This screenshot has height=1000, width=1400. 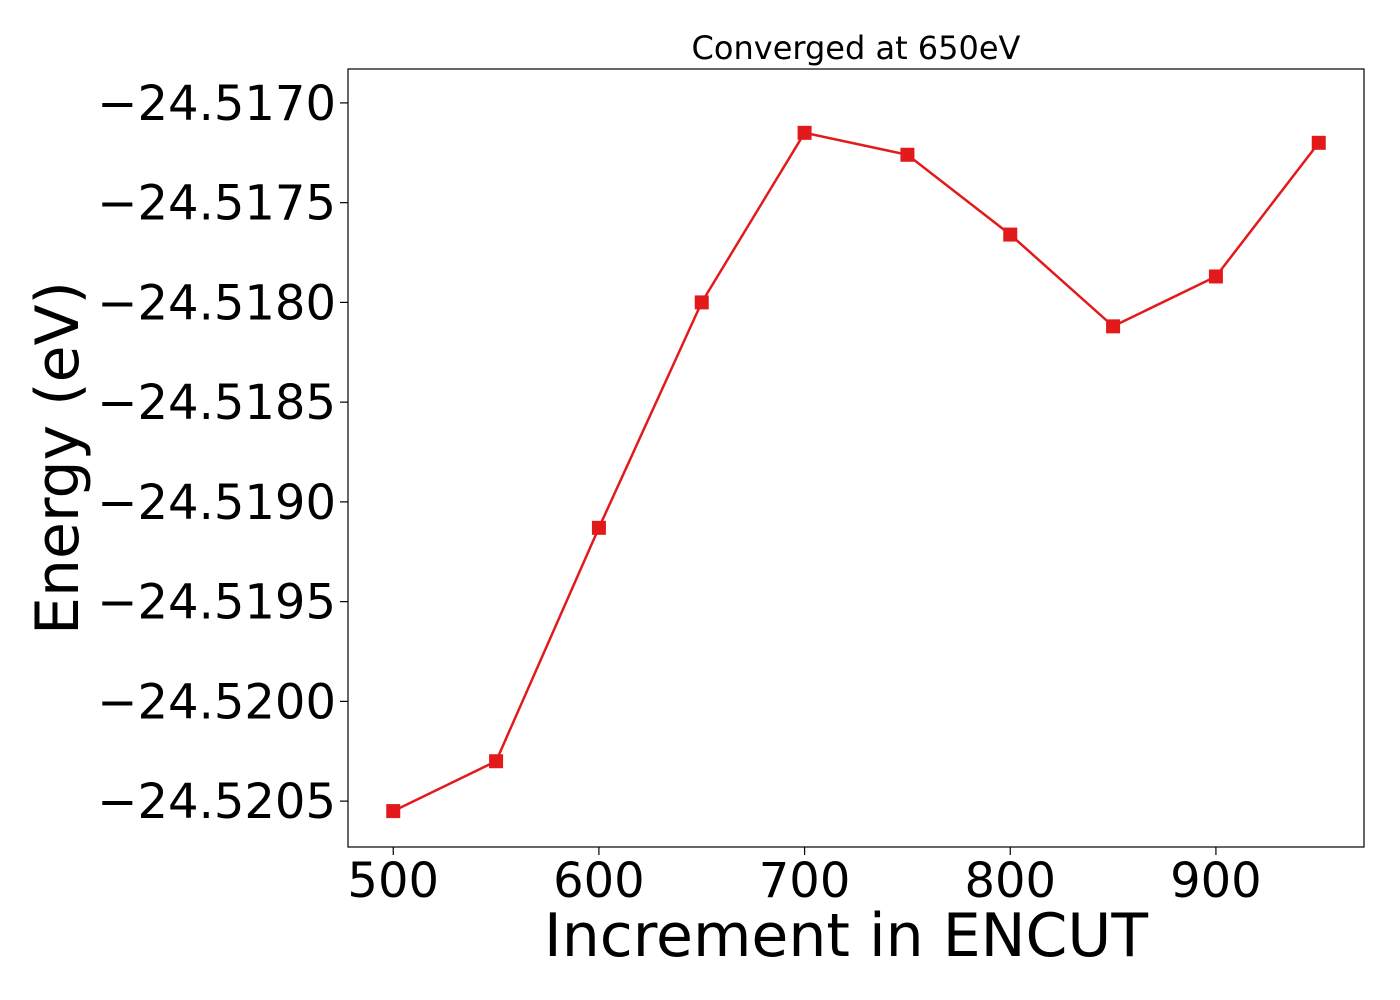 I want to click on x-axis-ticks: 500 600 700 800 900, so click(x=804, y=878).